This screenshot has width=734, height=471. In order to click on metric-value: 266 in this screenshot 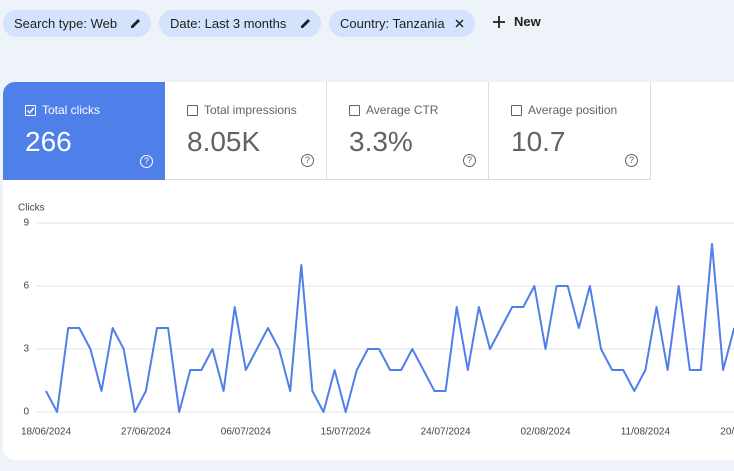, I will do `click(48, 141)`.